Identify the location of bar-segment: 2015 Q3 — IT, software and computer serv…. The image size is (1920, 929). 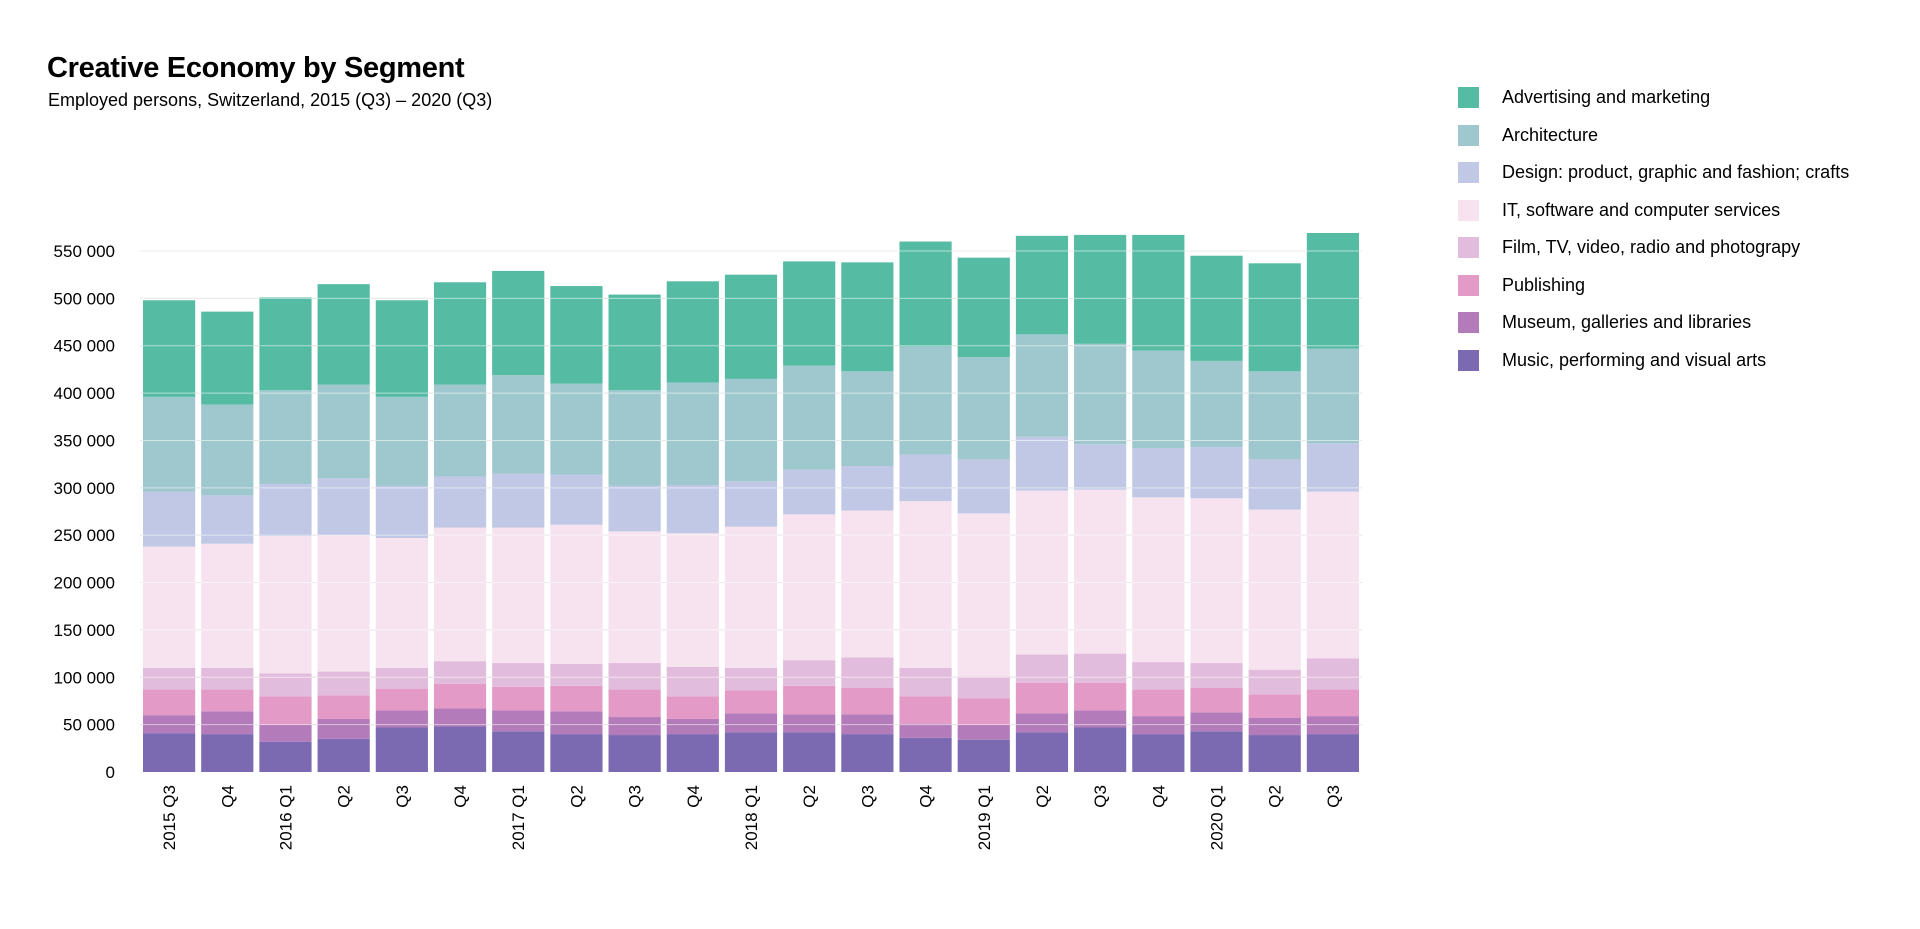
(169, 607).